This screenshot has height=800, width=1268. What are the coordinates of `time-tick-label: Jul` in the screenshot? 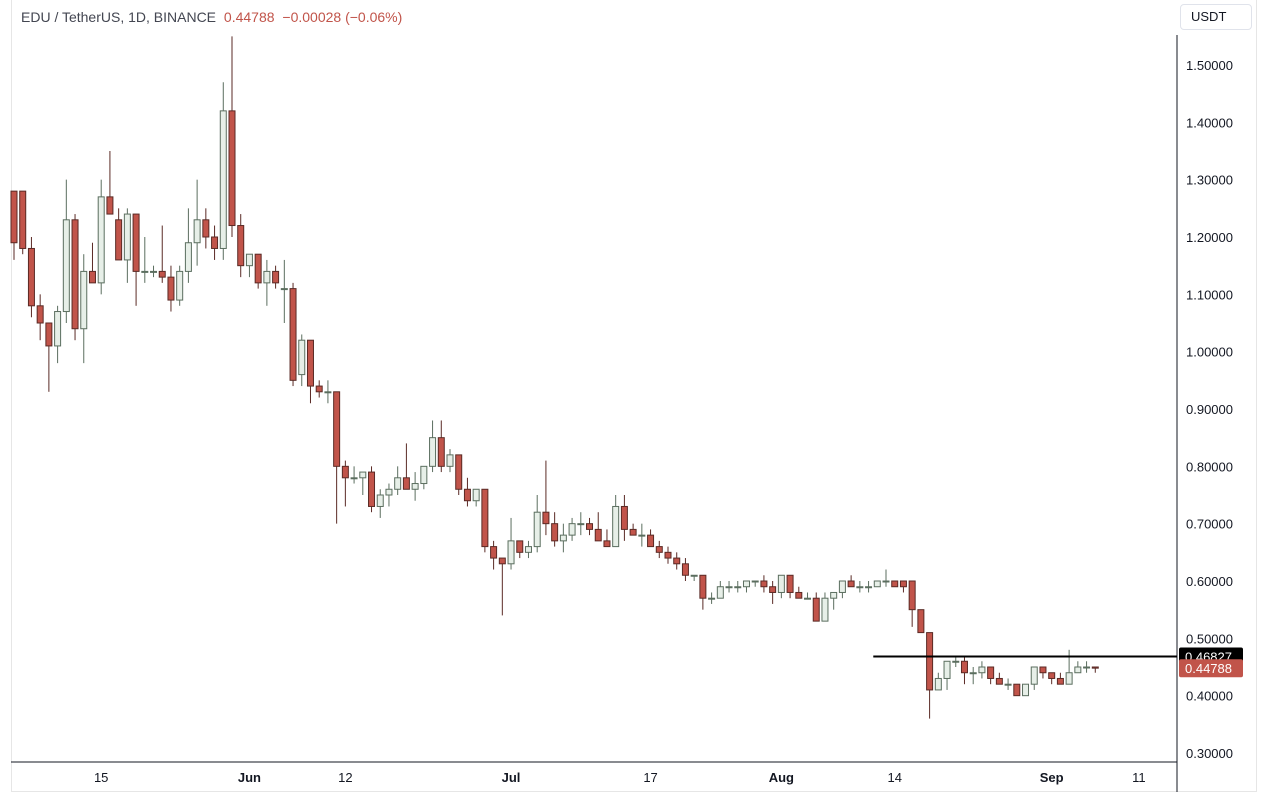 It's located at (511, 777).